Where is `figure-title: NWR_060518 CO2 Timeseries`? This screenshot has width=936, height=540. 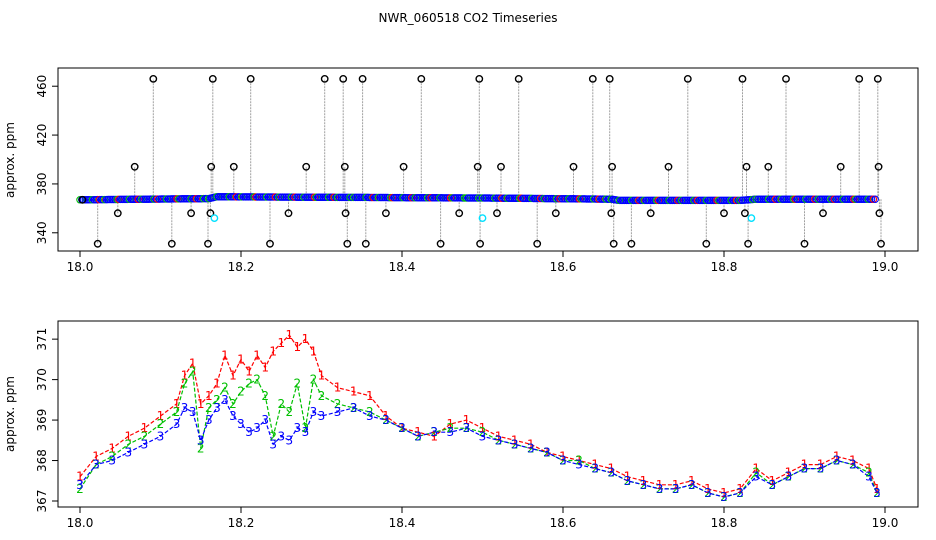 figure-title: NWR_060518 CO2 Timeseries is located at coordinates (468, 18).